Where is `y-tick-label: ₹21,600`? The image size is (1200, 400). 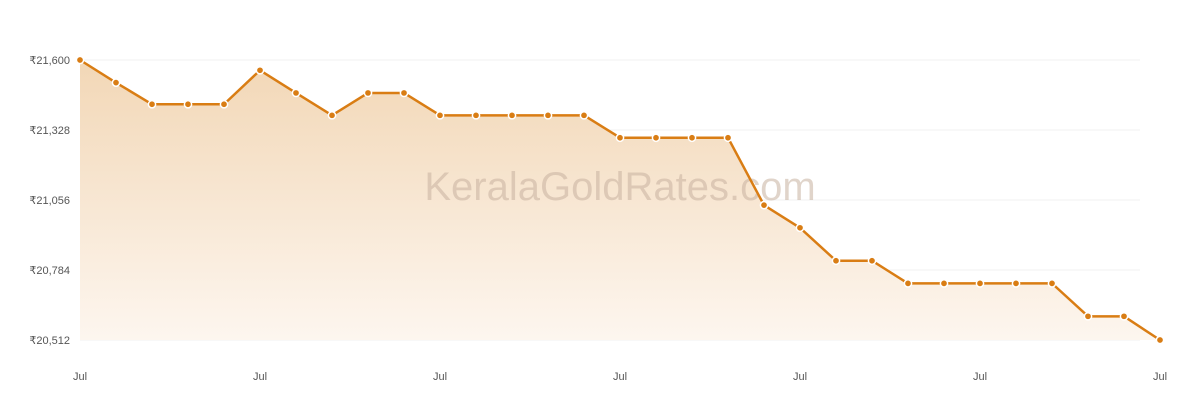
y-tick-label: ₹21,600 is located at coordinates (49, 61).